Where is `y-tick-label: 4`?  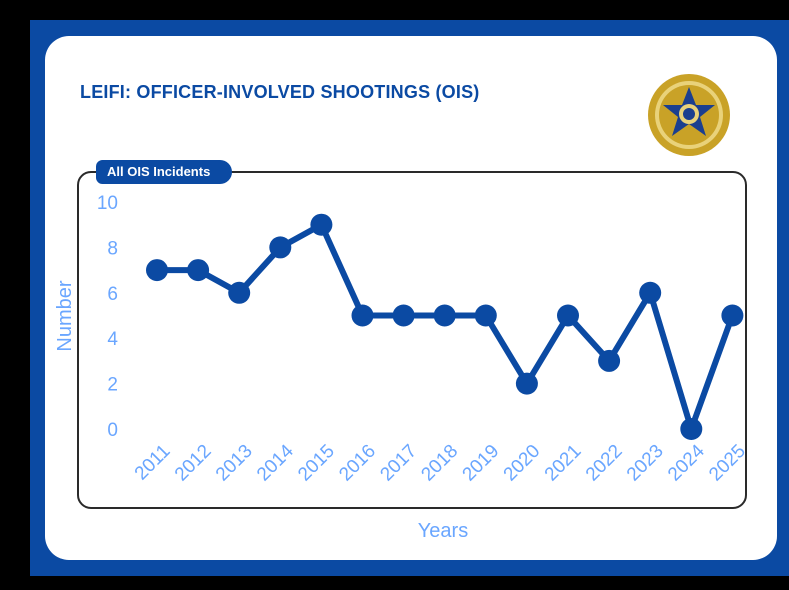 y-tick-label: 4 is located at coordinates (112, 339).